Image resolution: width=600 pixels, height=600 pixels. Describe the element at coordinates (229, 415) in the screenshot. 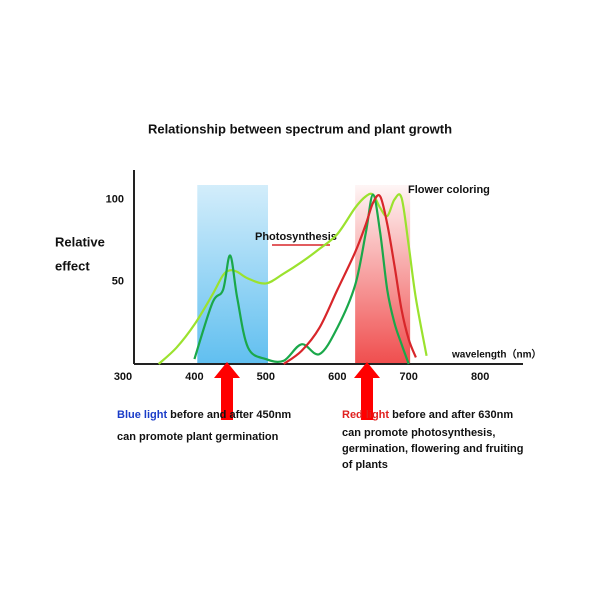

I see `note-text: before and after 450nm` at that location.